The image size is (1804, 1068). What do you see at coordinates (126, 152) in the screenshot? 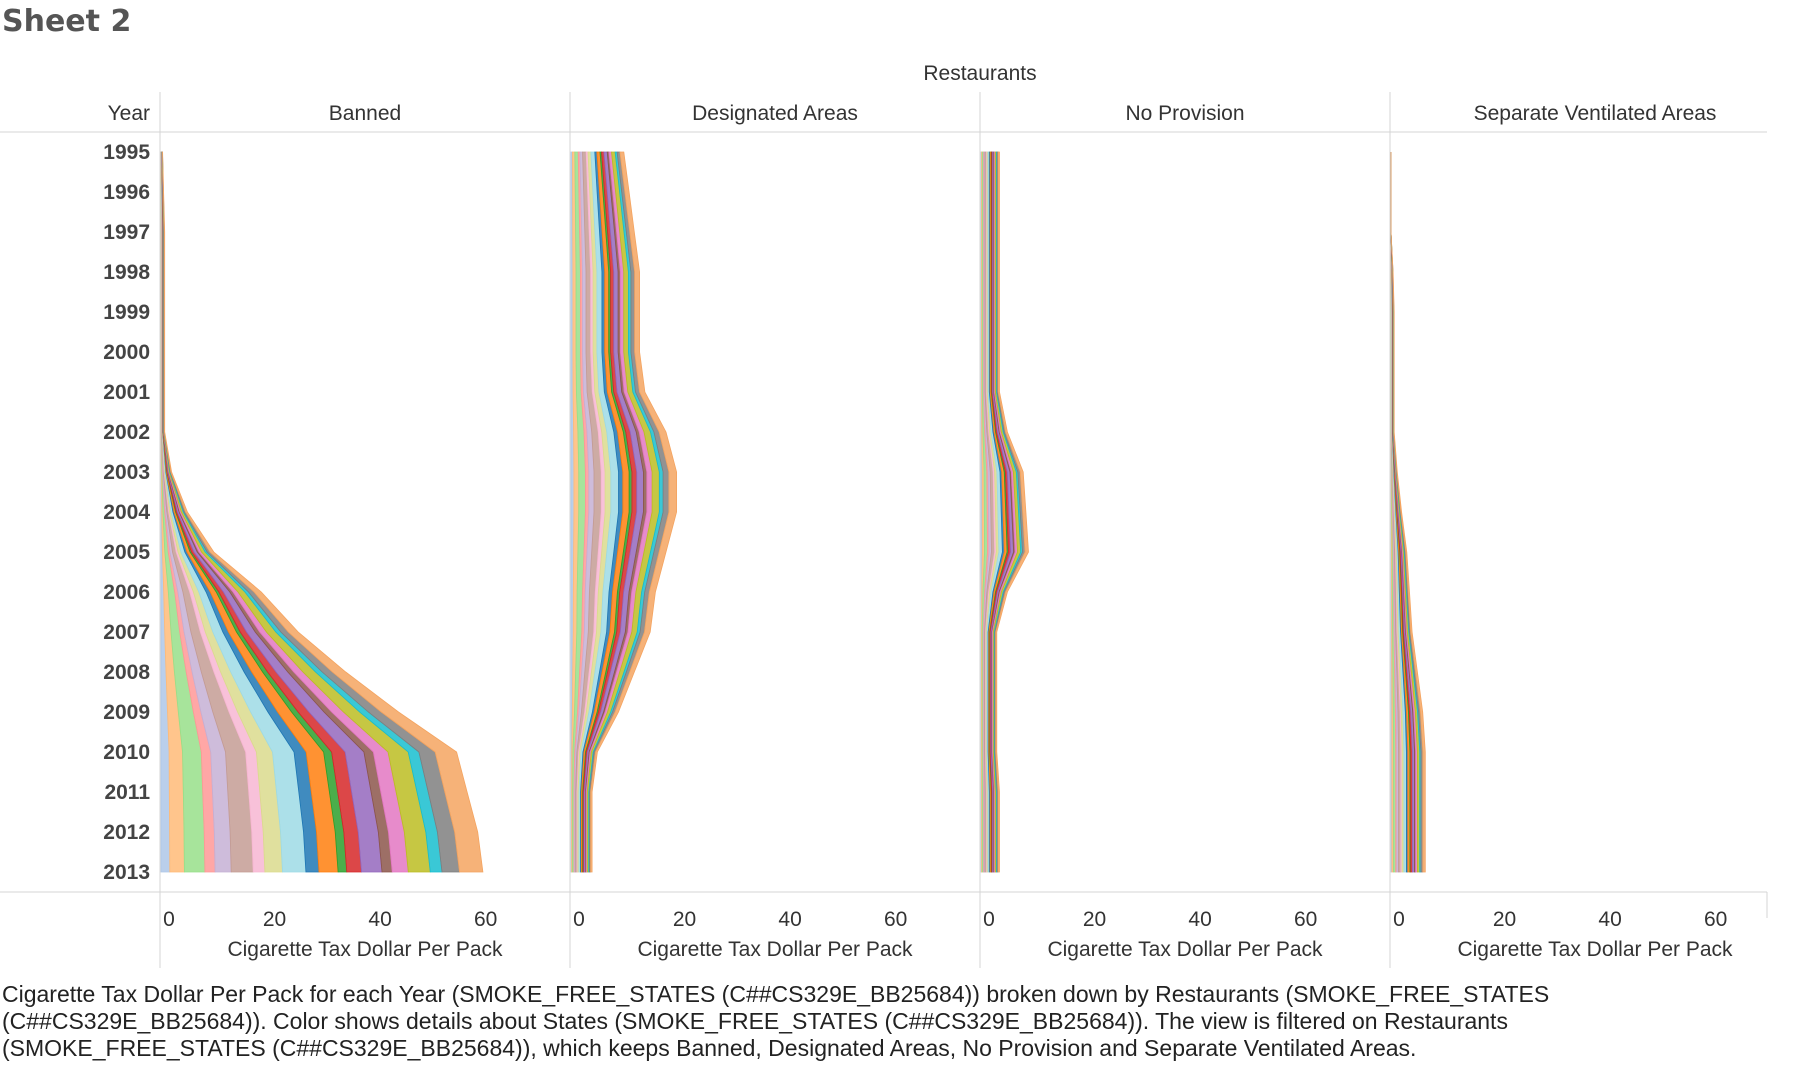
I see `year-label: 1995` at bounding box center [126, 152].